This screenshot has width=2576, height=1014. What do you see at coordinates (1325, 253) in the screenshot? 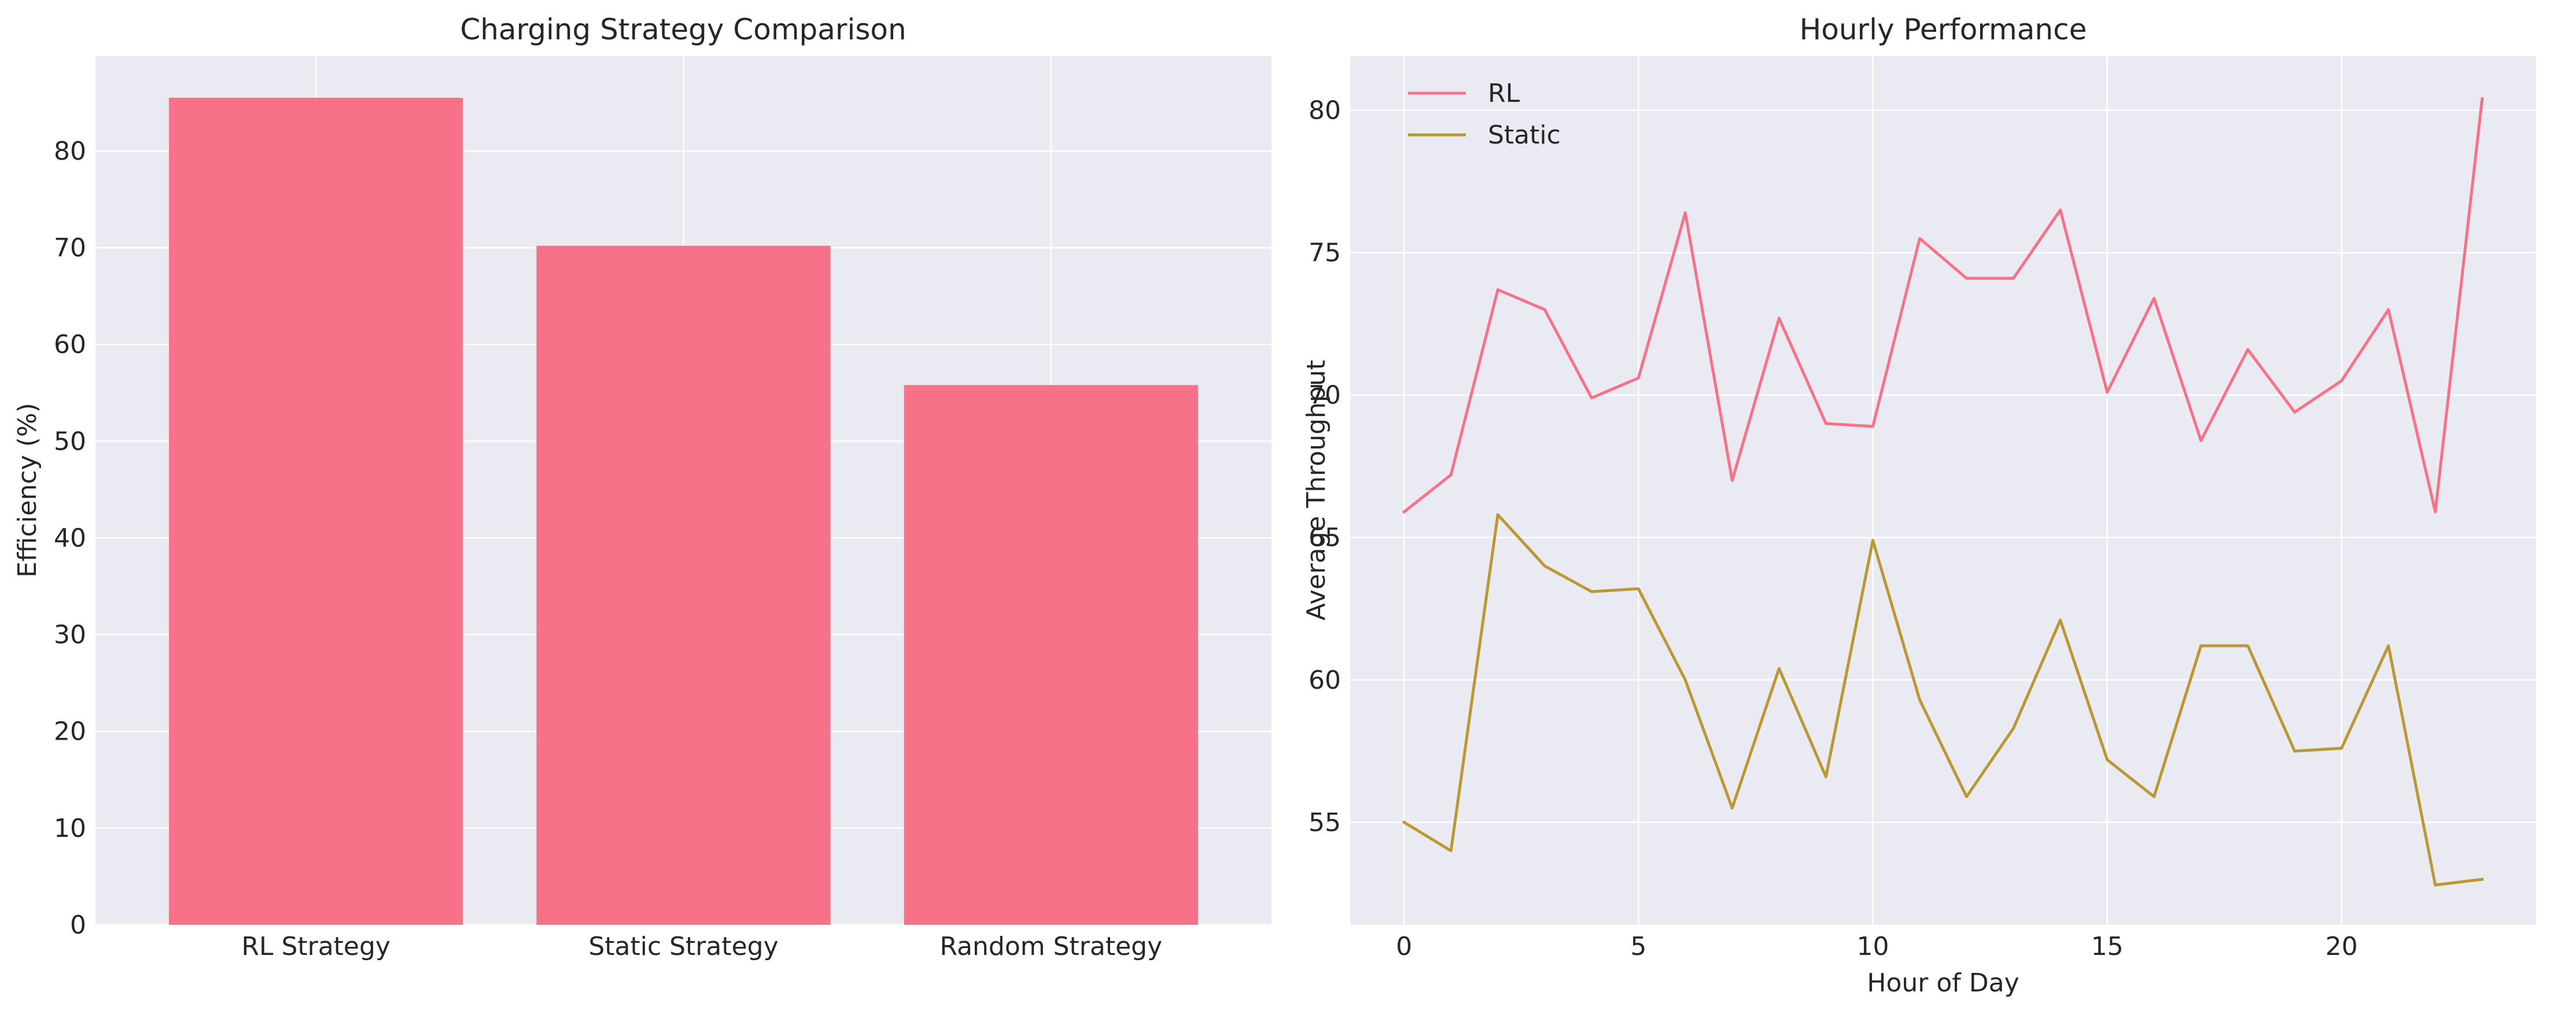
I see `y-tick-label: 75` at bounding box center [1325, 253].